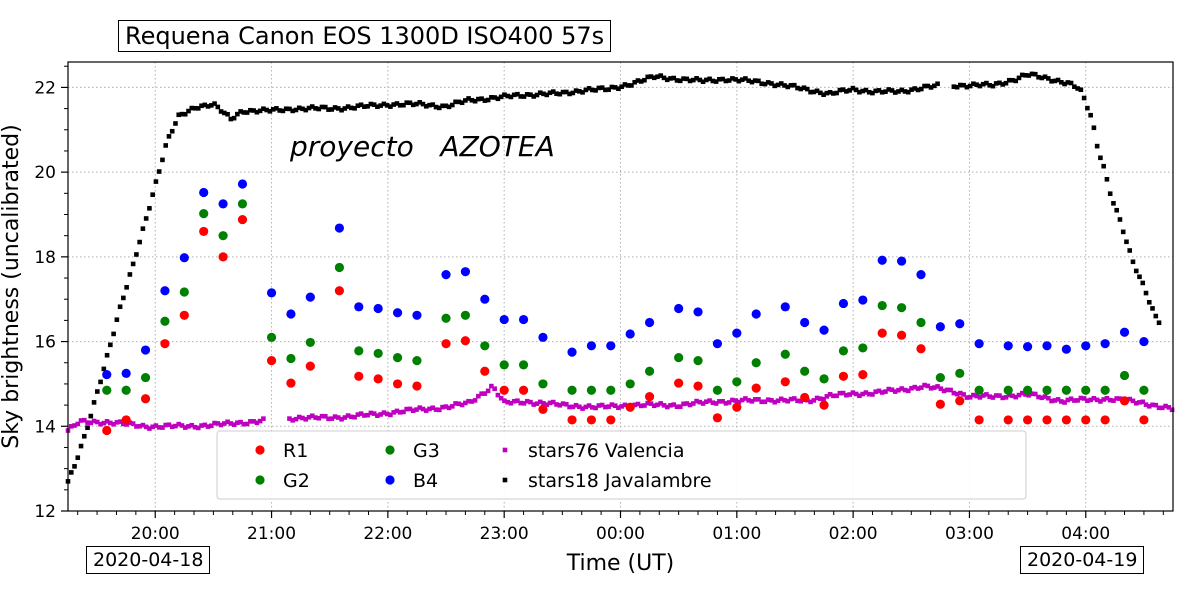 The height and width of the screenshot is (600, 1200). I want to click on x-tick-label: 22:00, so click(387, 534).